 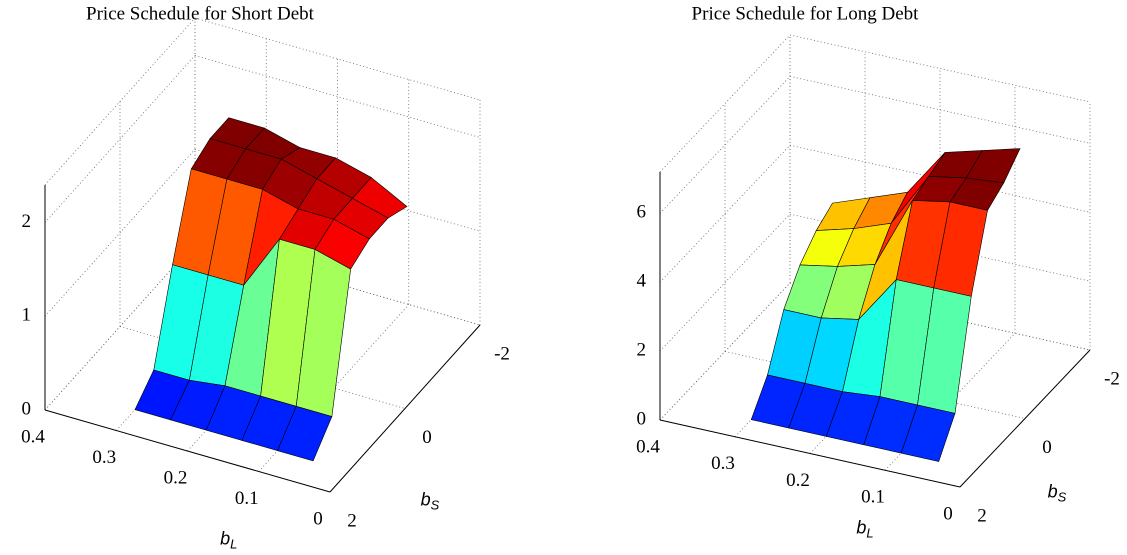 I want to click on chart-title: Price Schedule for Short Debt, so click(x=200, y=13).